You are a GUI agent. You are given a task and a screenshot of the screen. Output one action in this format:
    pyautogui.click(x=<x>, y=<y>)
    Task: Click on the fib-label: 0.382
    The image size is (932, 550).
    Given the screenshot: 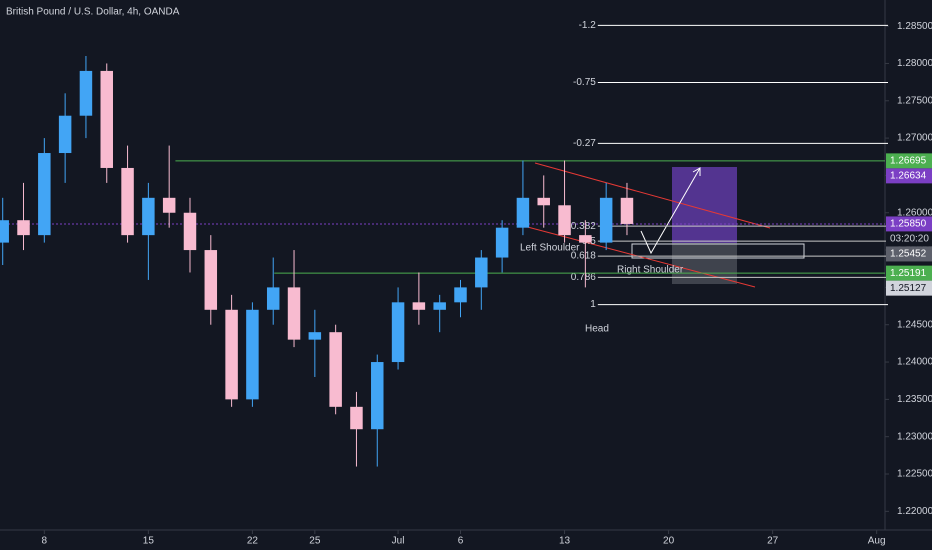 What is the action you would take?
    pyautogui.click(x=583, y=226)
    